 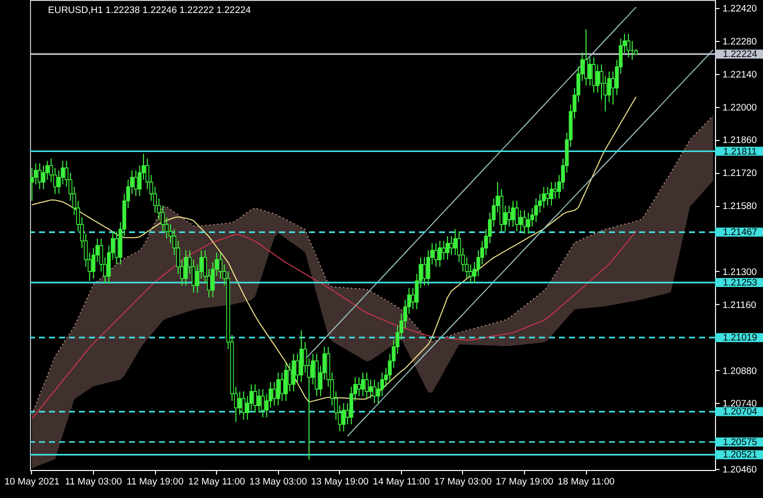 What do you see at coordinates (739, 140) in the screenshot?
I see `y-tick-label: 1.21860` at bounding box center [739, 140].